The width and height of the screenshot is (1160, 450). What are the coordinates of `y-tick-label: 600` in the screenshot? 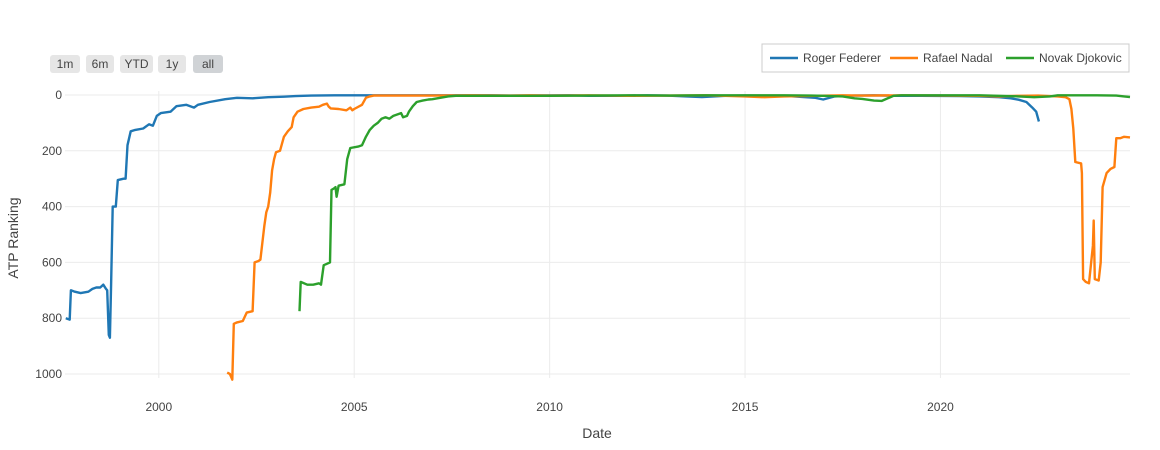 It's located at (52, 262).